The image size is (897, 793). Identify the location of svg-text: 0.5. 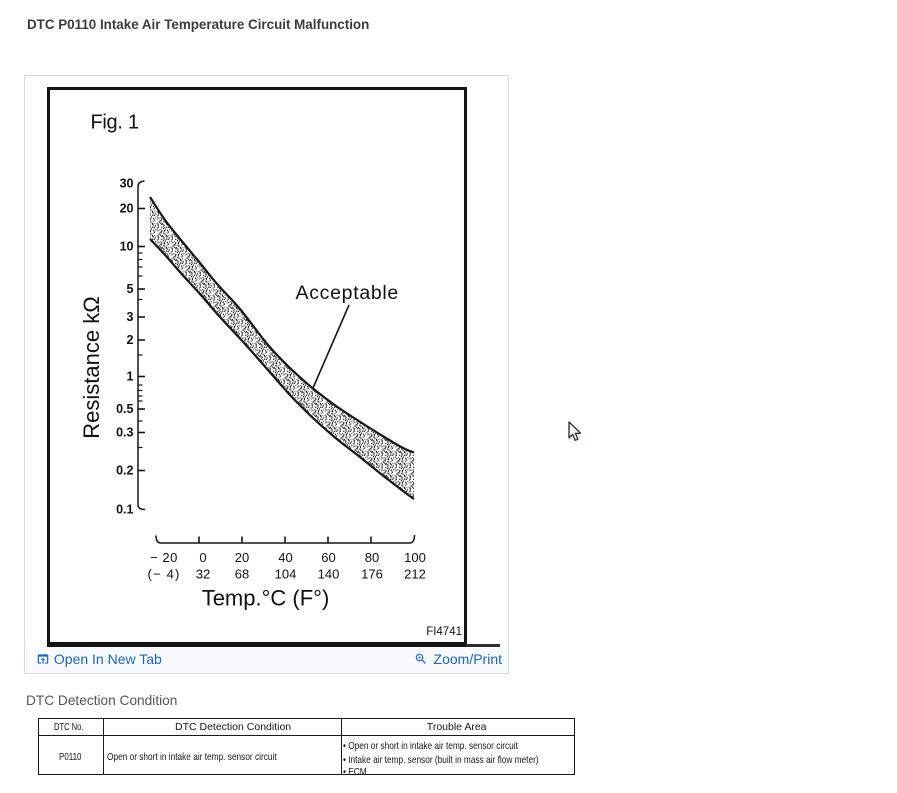
(124, 409).